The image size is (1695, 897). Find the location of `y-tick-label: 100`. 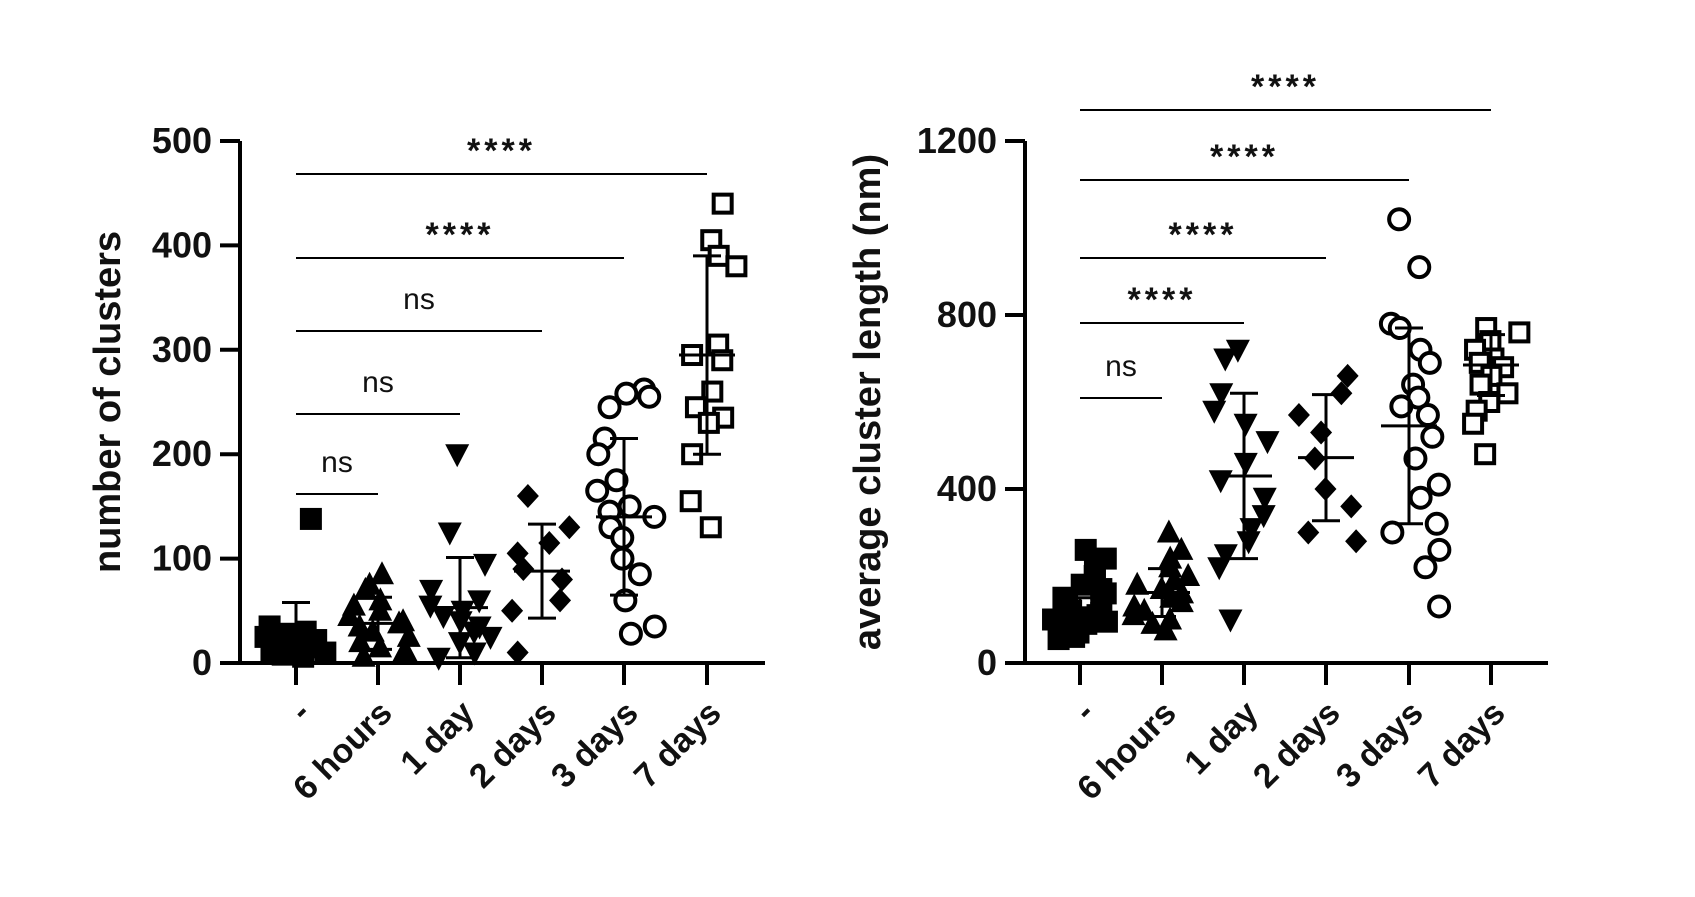

y-tick-label: 100 is located at coordinates (182, 558).